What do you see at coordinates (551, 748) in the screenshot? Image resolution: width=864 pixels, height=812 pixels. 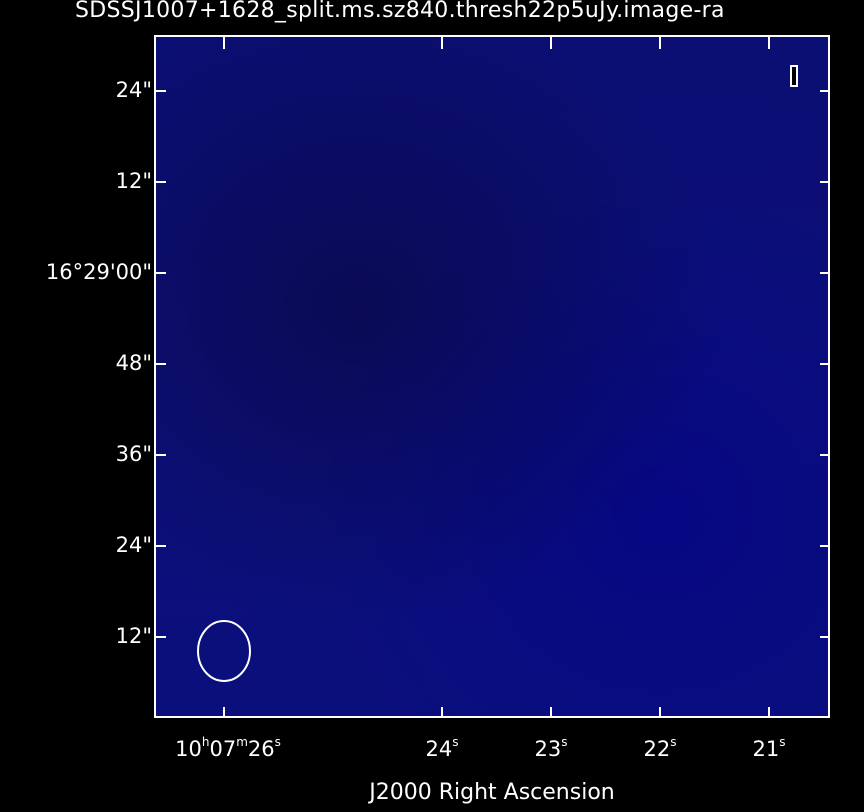 I see `x-tick-label: 23s` at bounding box center [551, 748].